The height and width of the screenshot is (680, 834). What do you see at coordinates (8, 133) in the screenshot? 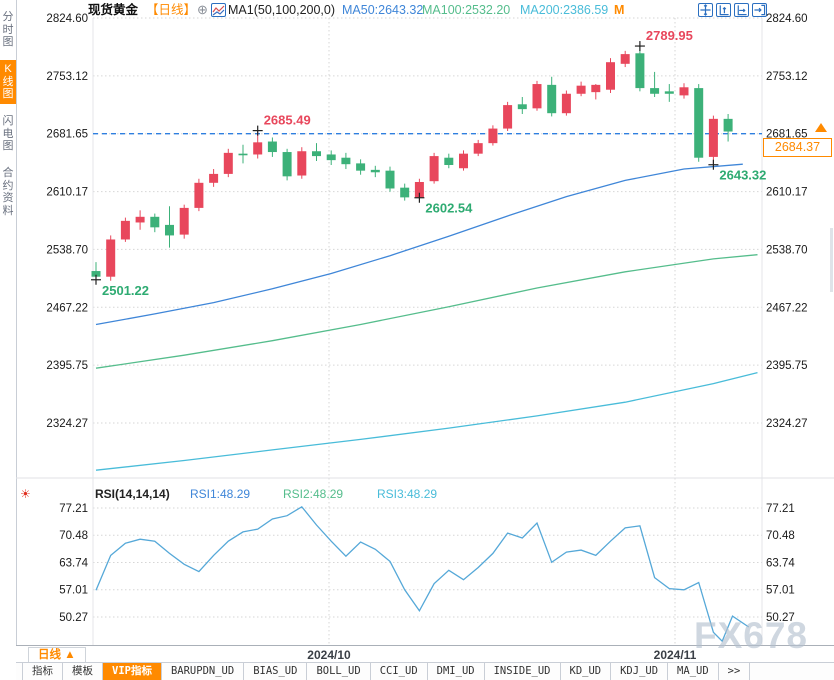
I see `sidebar-item-lightning-chart: 闪电图` at bounding box center [8, 133].